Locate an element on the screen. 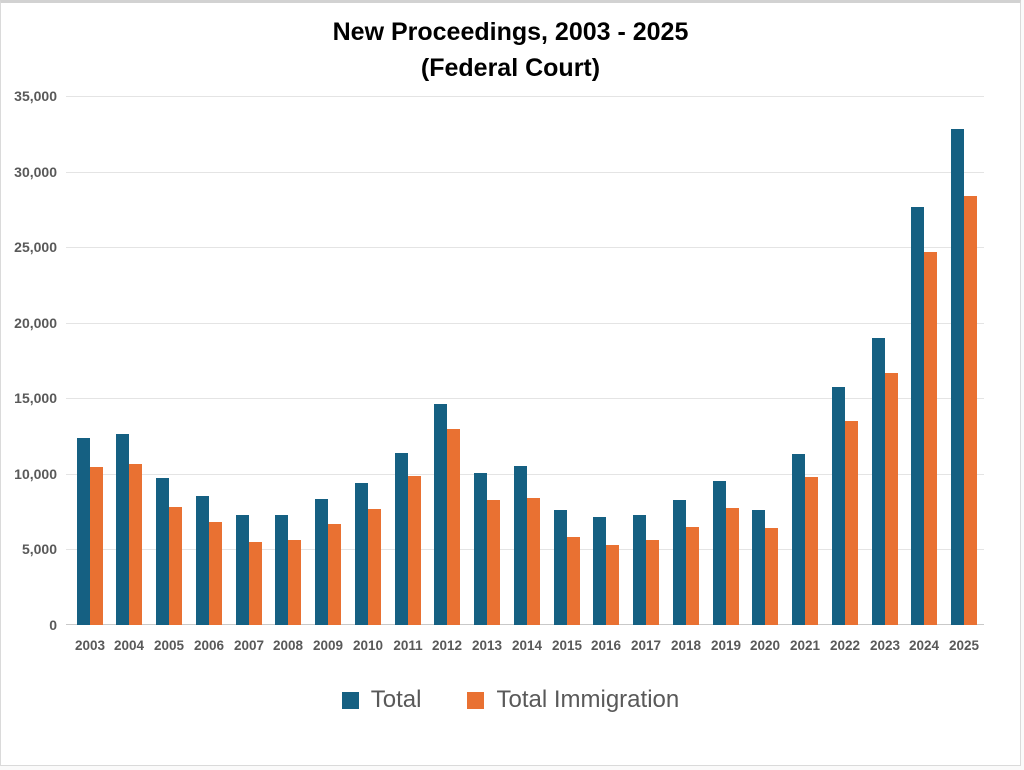  legend-item-total-immigration: Total Immigration is located at coordinates (573, 700).